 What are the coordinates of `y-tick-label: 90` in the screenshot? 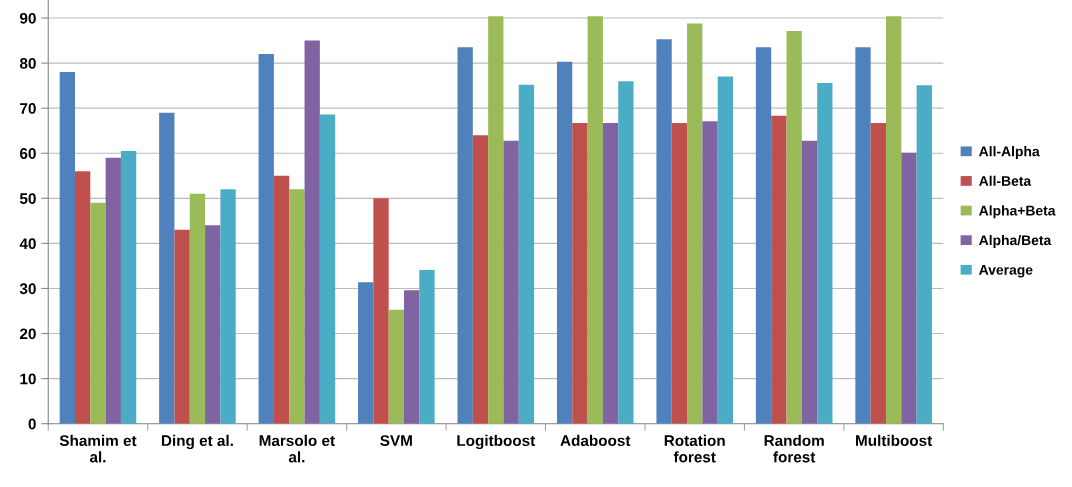 It's located at (27, 18).